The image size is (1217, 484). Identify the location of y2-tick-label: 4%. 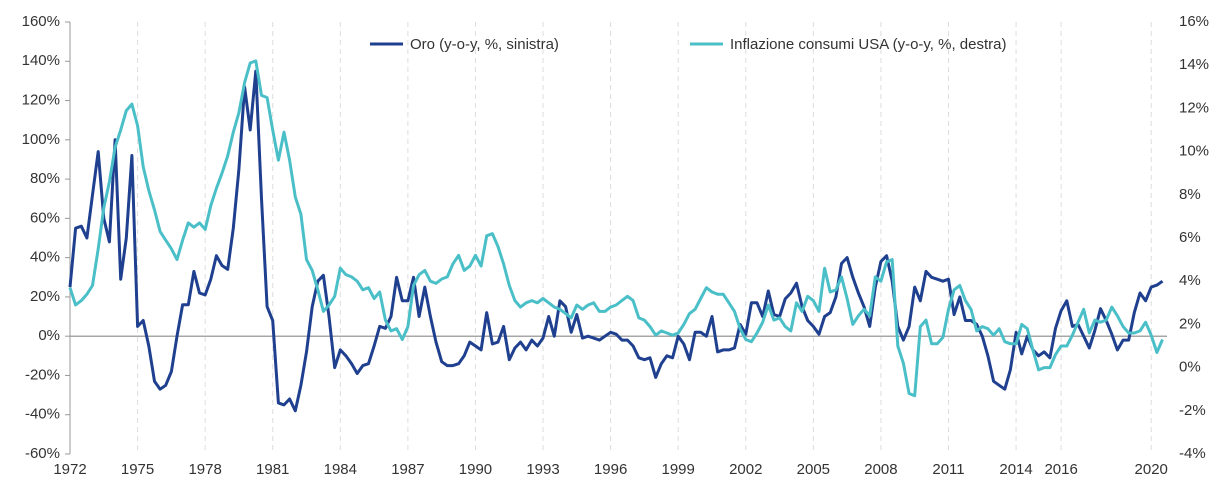
(1190, 280).